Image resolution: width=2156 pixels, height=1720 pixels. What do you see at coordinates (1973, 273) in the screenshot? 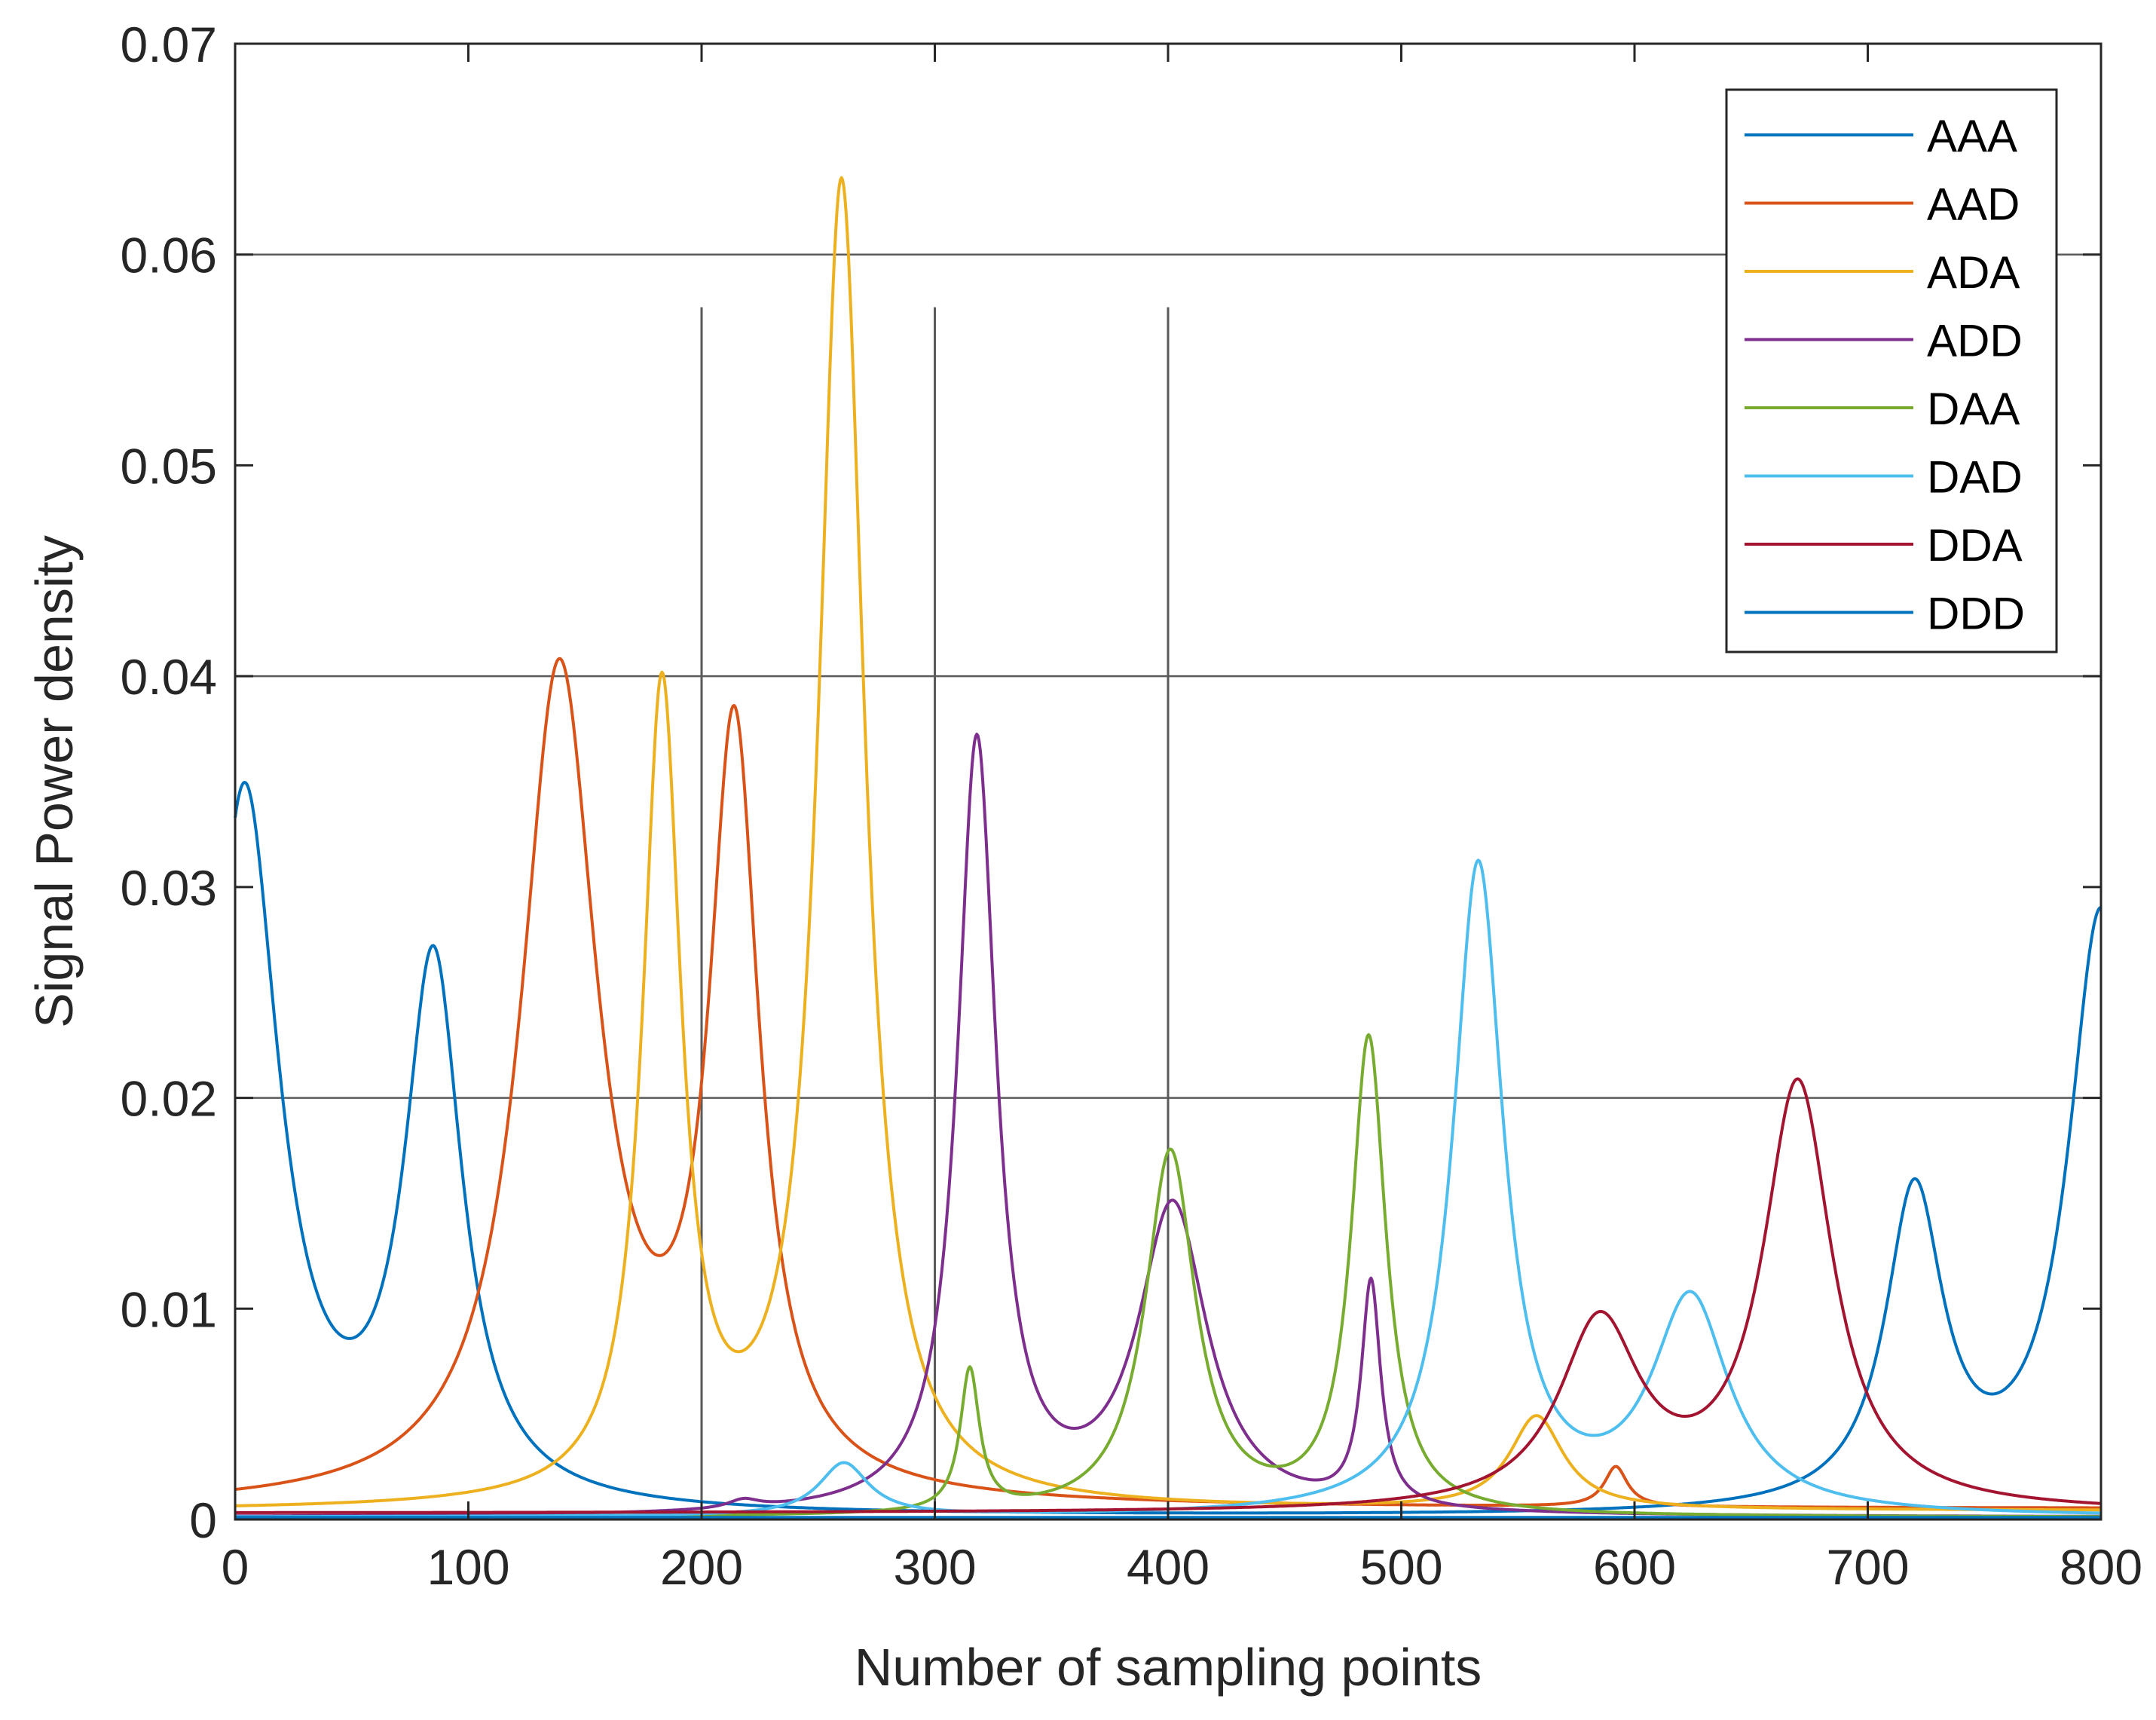
I see `legend-label-ada: ADA` at bounding box center [1973, 273].